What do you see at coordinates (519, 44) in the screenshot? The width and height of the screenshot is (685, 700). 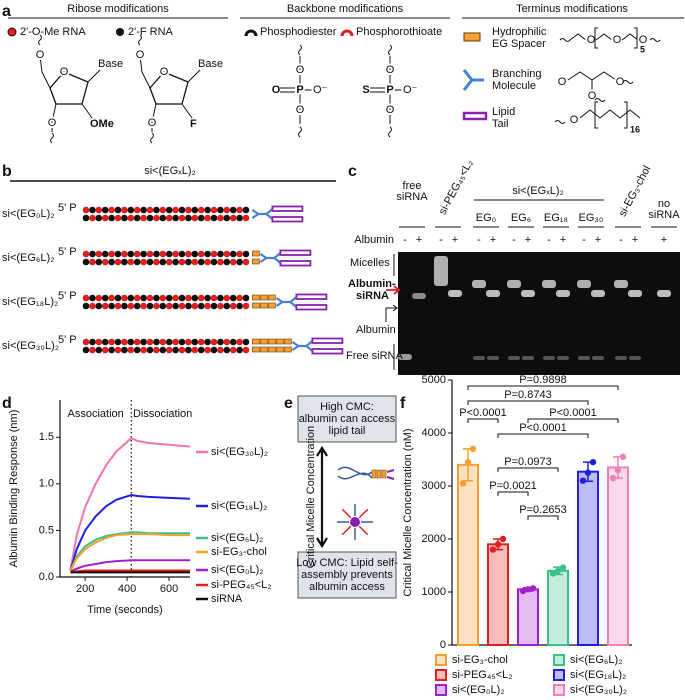 I see `item-label: EG Spacer` at bounding box center [519, 44].